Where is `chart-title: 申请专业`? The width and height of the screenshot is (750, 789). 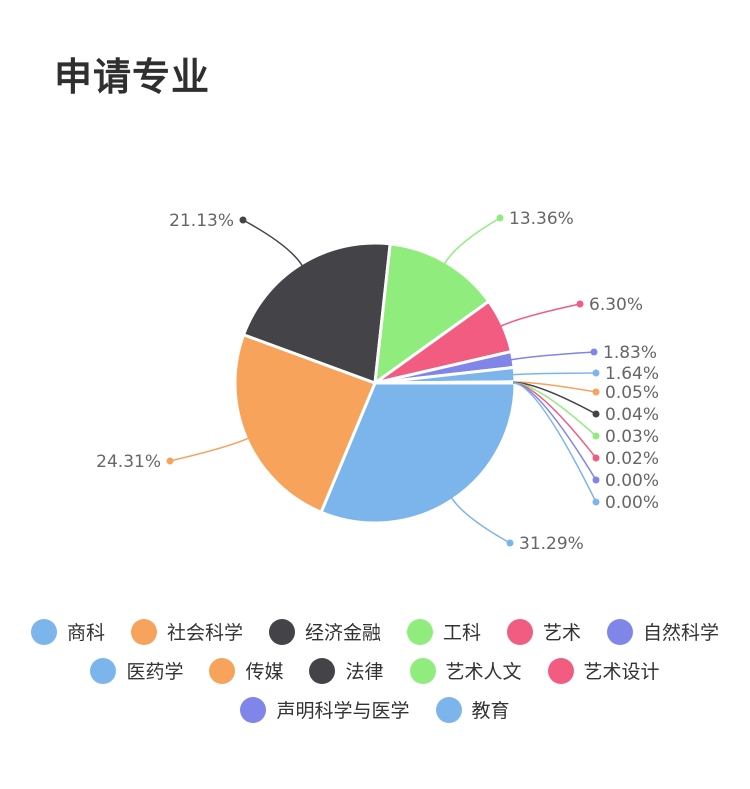 chart-title: 申请专业 is located at coordinates (132, 77).